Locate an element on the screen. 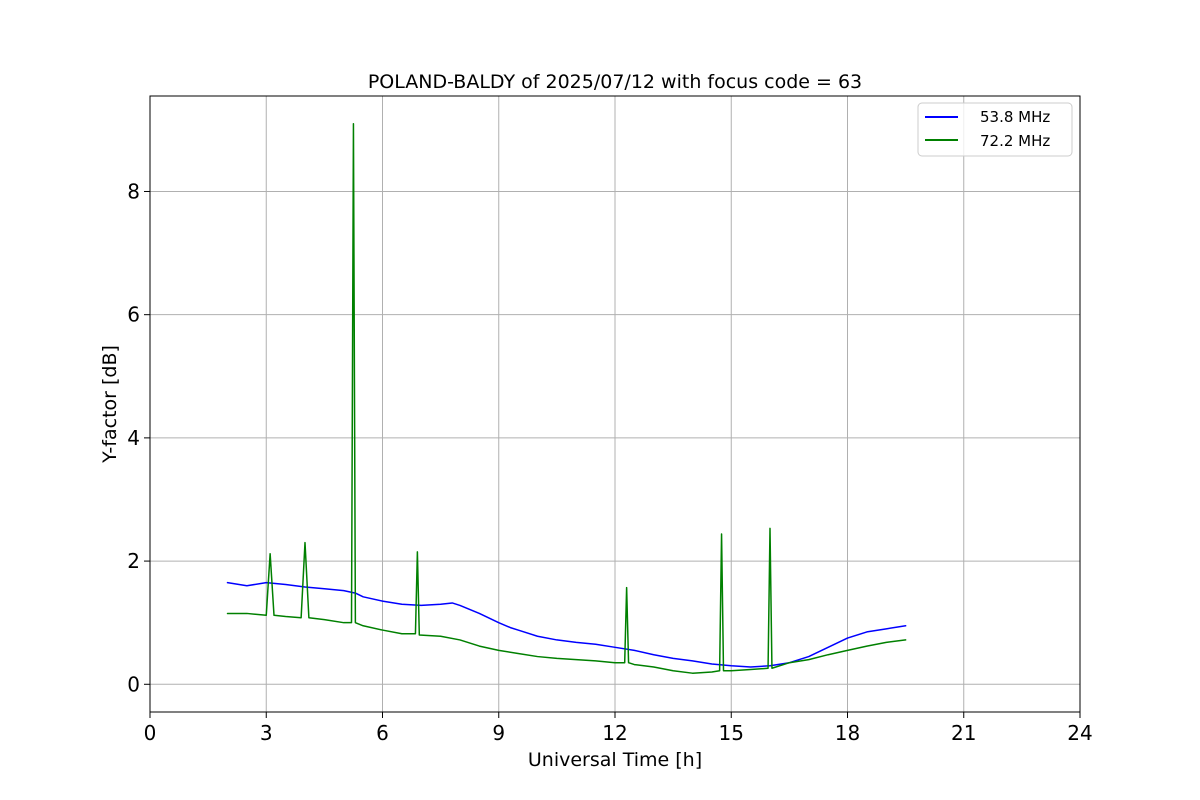  x-tick-label: 12 is located at coordinates (614, 733).